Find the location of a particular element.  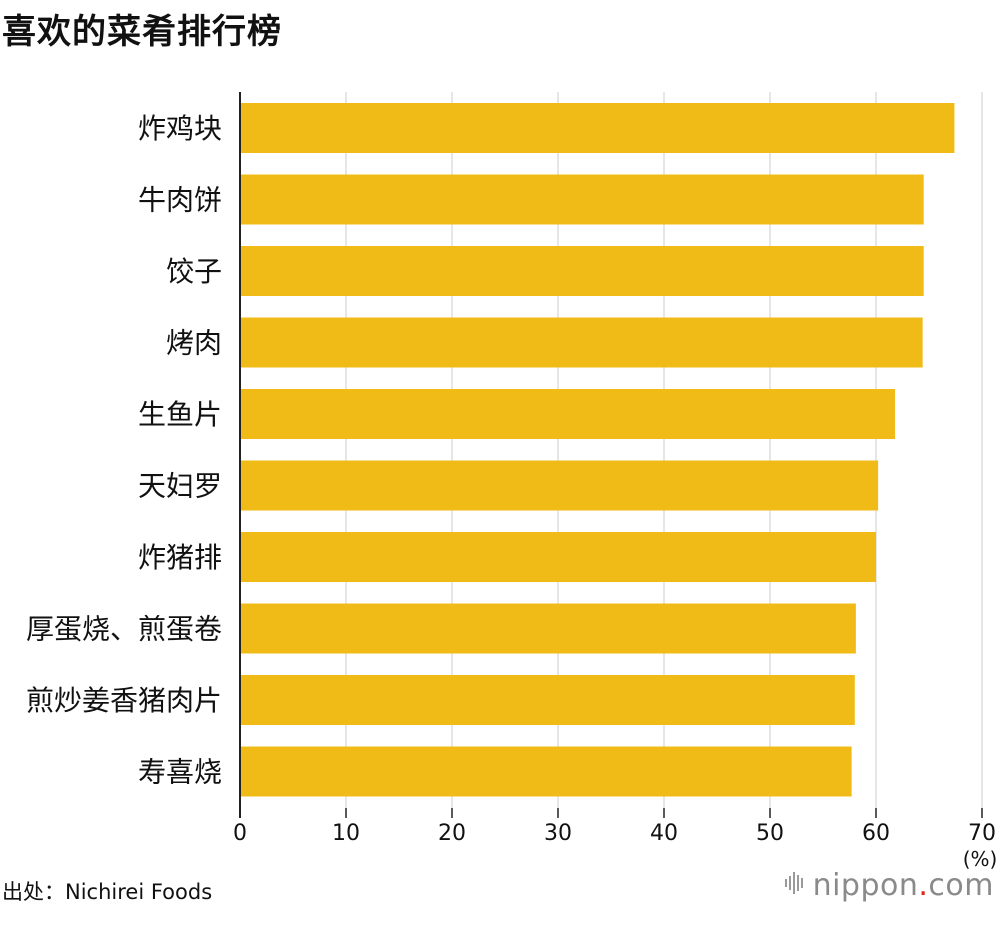

brand-logo: nippon.com is located at coordinates (889, 886).